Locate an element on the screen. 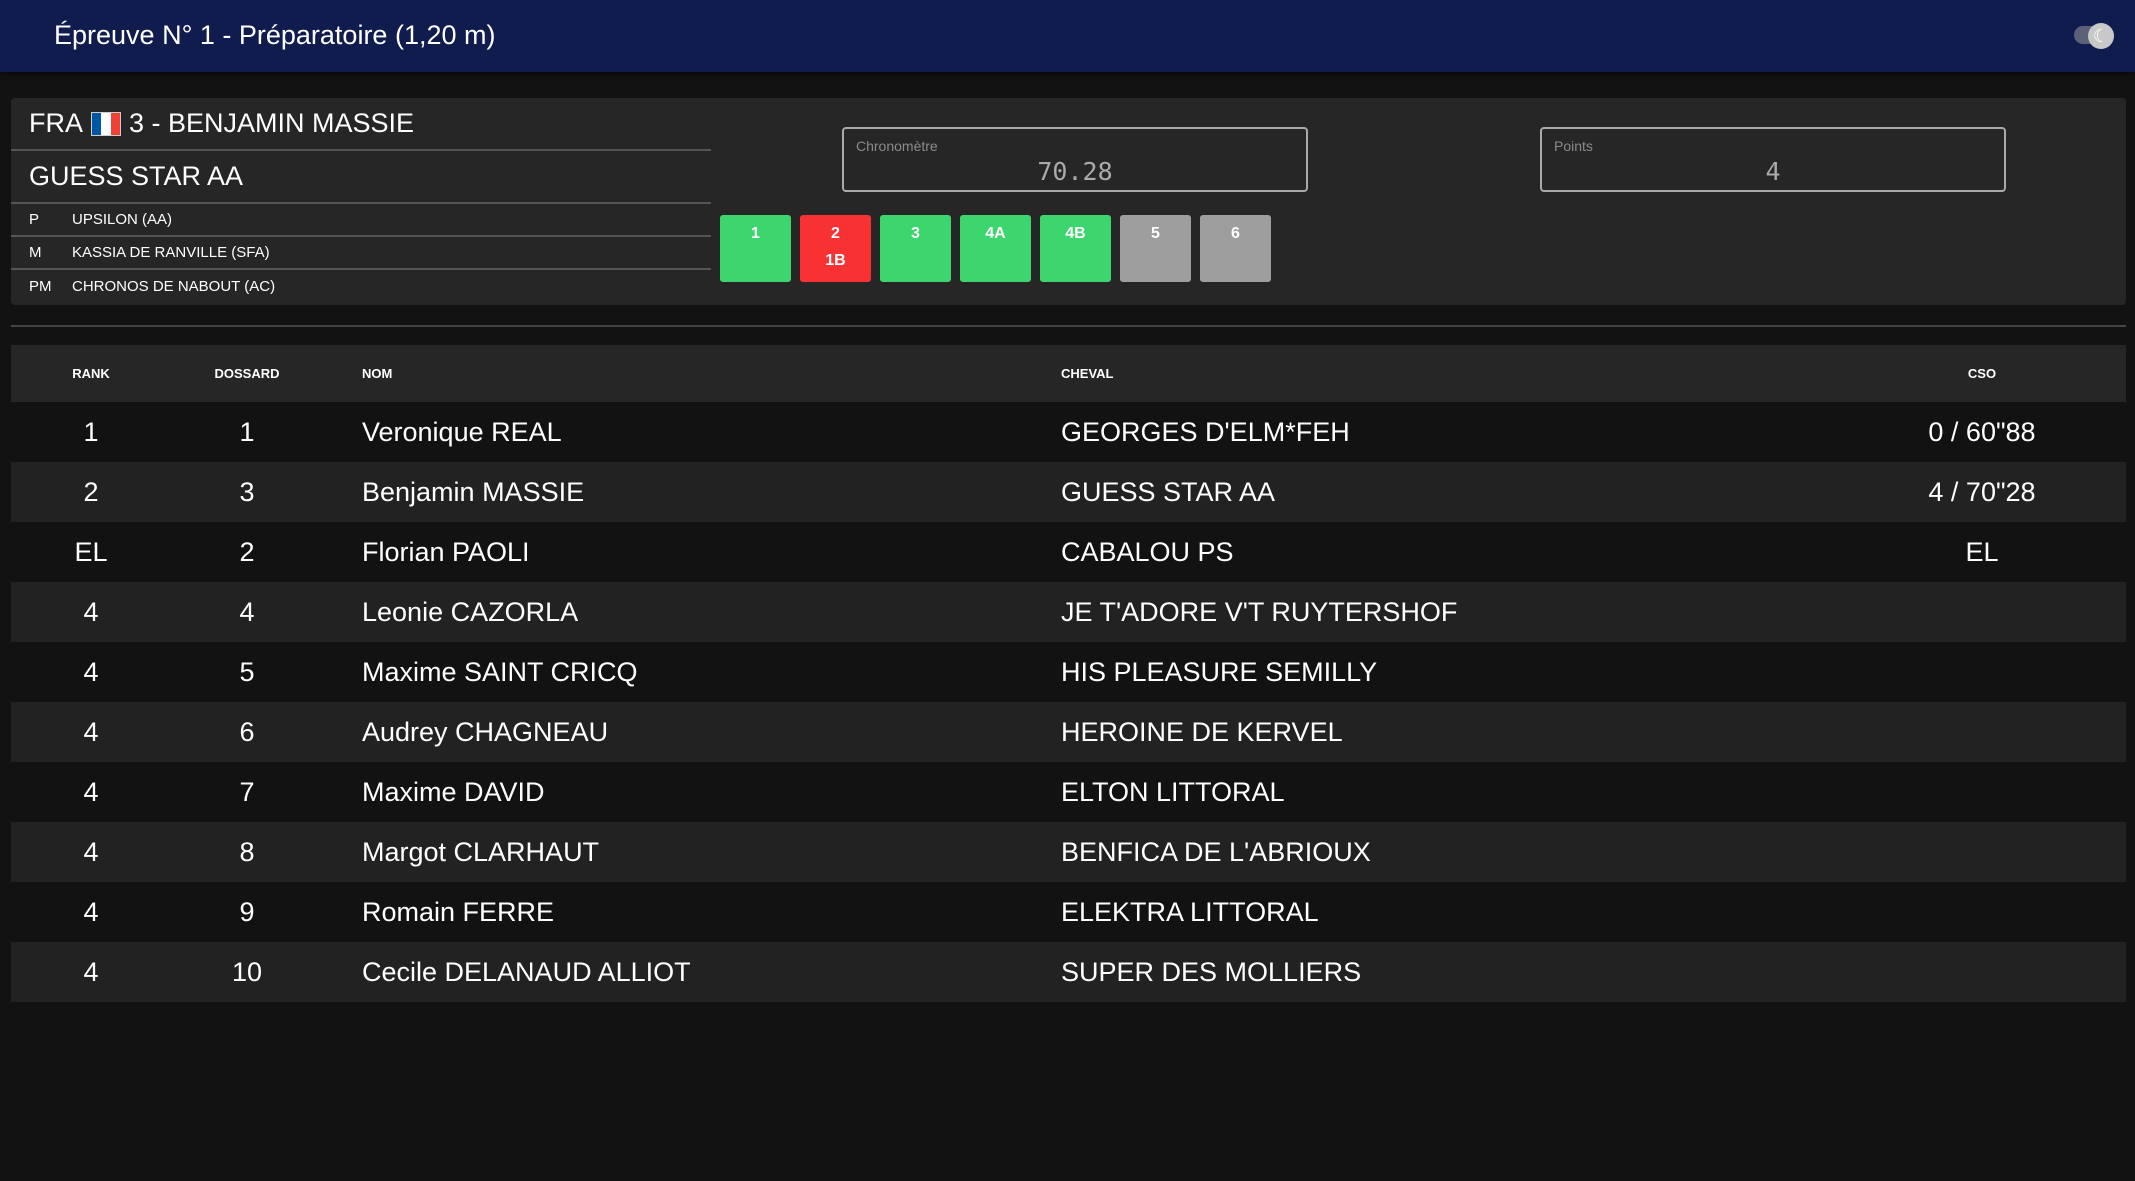 The height and width of the screenshot is (1181, 2135). nation-code: FRA is located at coordinates (56, 123).